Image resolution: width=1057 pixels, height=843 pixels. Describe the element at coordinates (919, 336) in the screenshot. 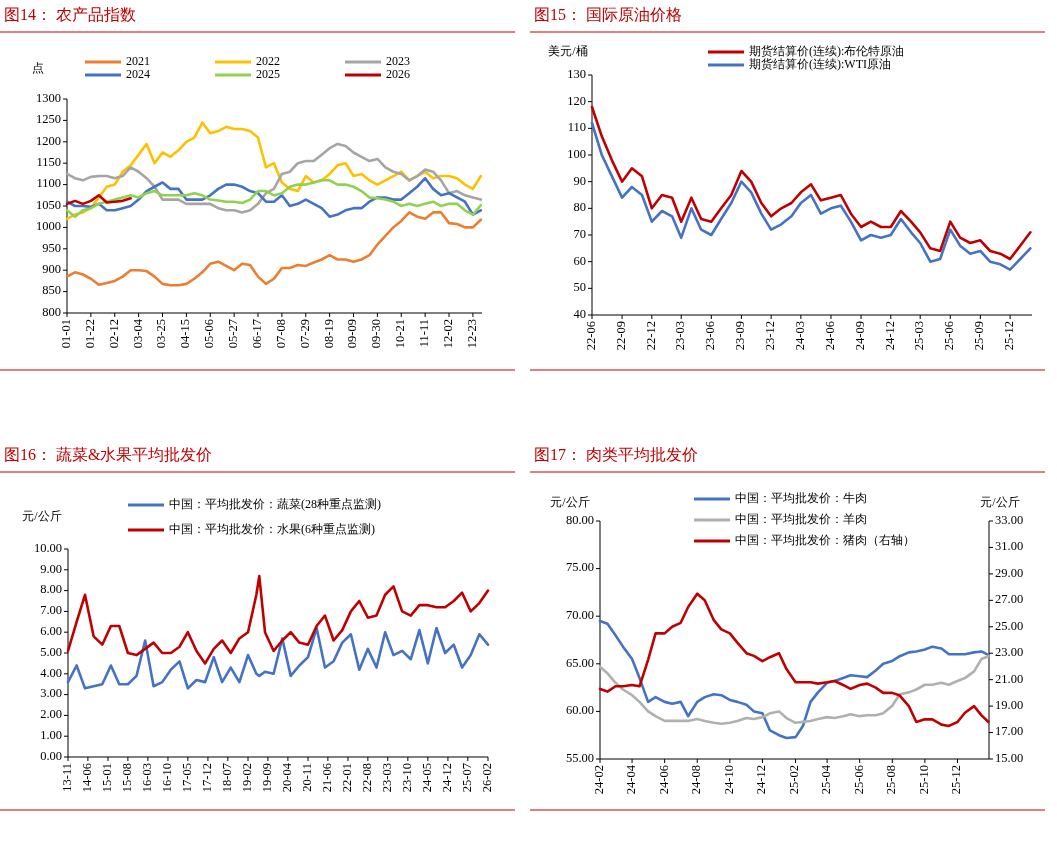

I see `x-tick-label: 25-03` at that location.